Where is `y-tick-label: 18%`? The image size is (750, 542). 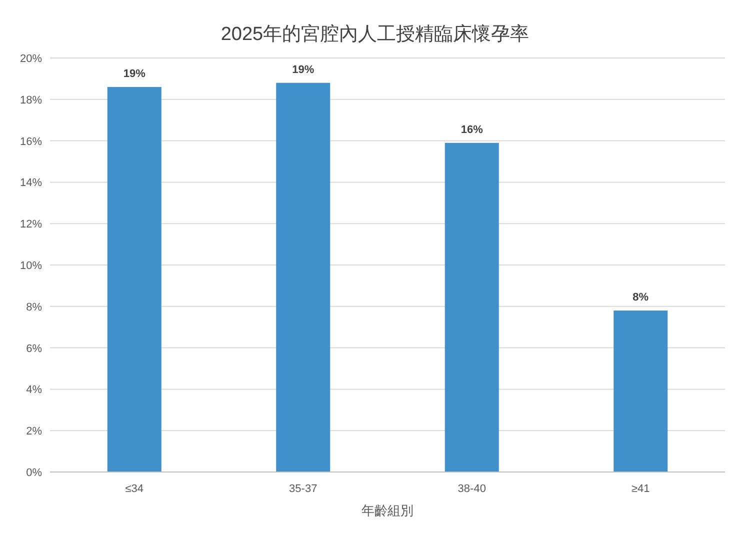
y-tick-label: 18% is located at coordinates (31, 100).